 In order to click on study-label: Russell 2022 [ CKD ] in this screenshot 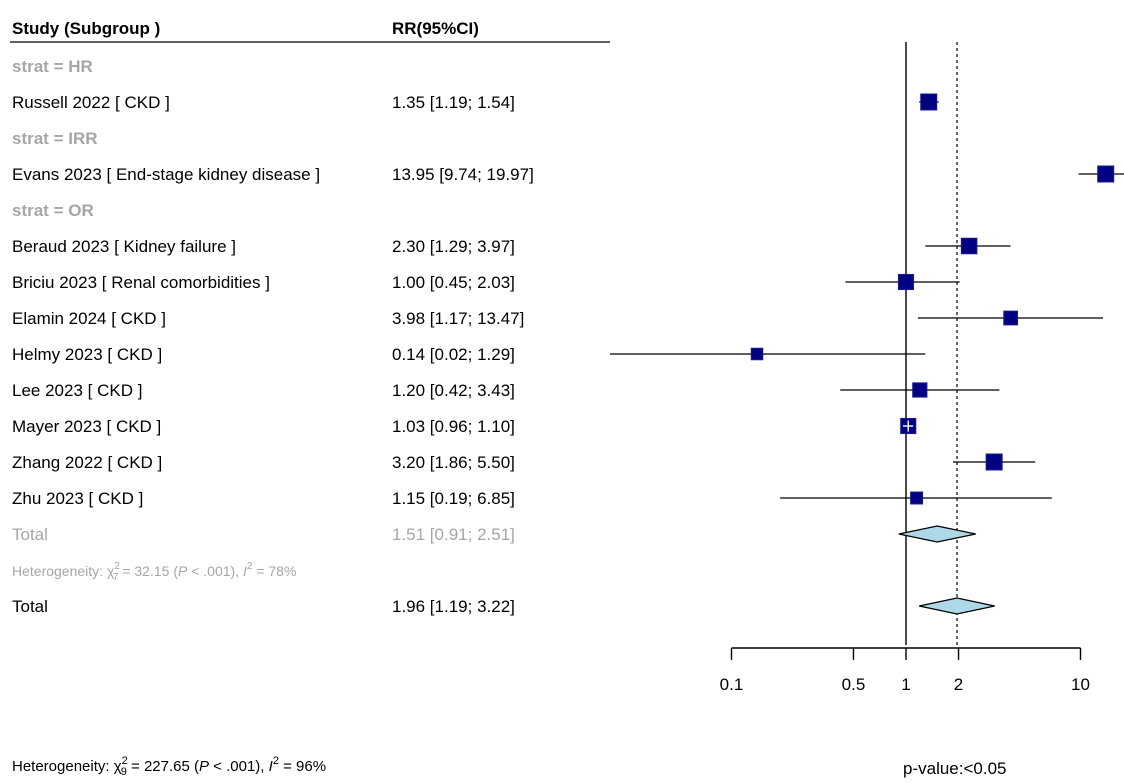, I will do `click(91, 102)`.